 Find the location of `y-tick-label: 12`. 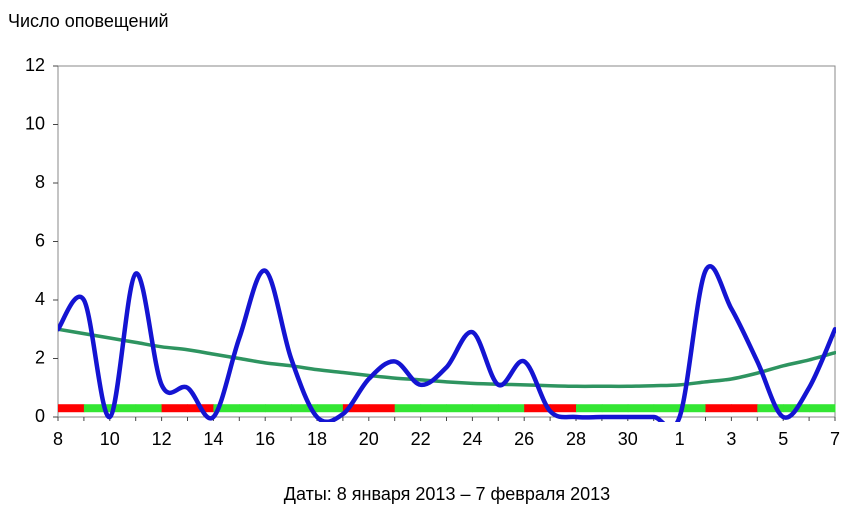

y-tick-label: 12 is located at coordinates (35, 65).